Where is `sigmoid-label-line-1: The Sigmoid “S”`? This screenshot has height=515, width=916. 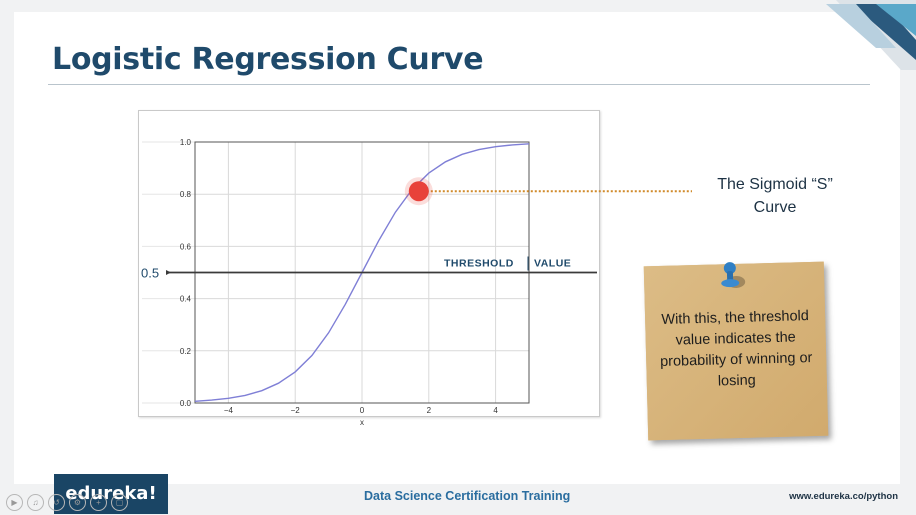
sigmoid-label-line-1: The Sigmoid “S” is located at coordinates (775, 184).